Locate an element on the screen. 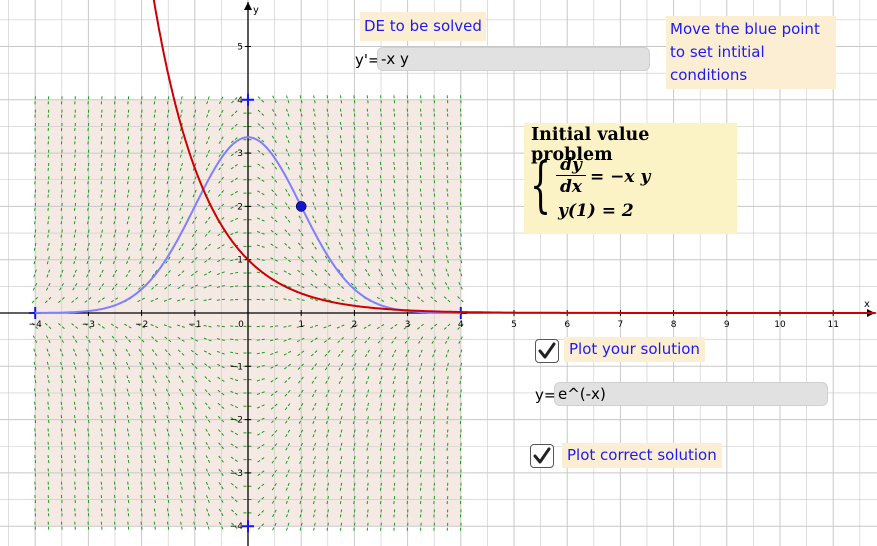  plot-correct-solution-checkbox is located at coordinates (542, 456).